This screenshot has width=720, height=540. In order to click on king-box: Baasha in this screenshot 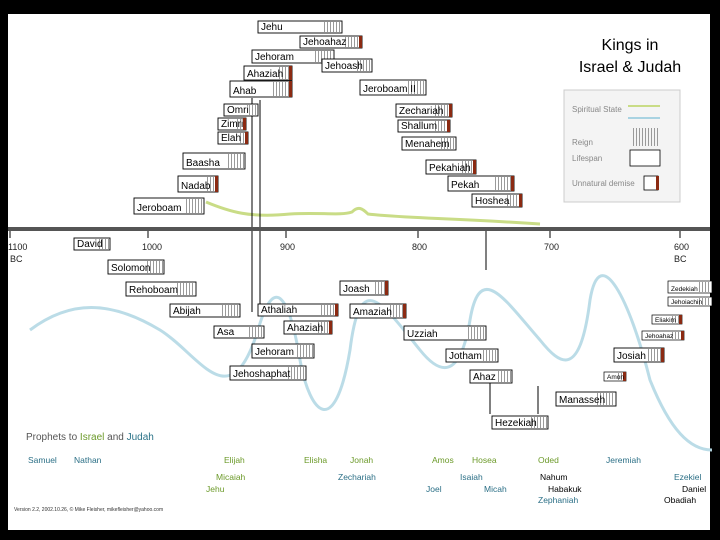, I will do `click(214, 161)`.